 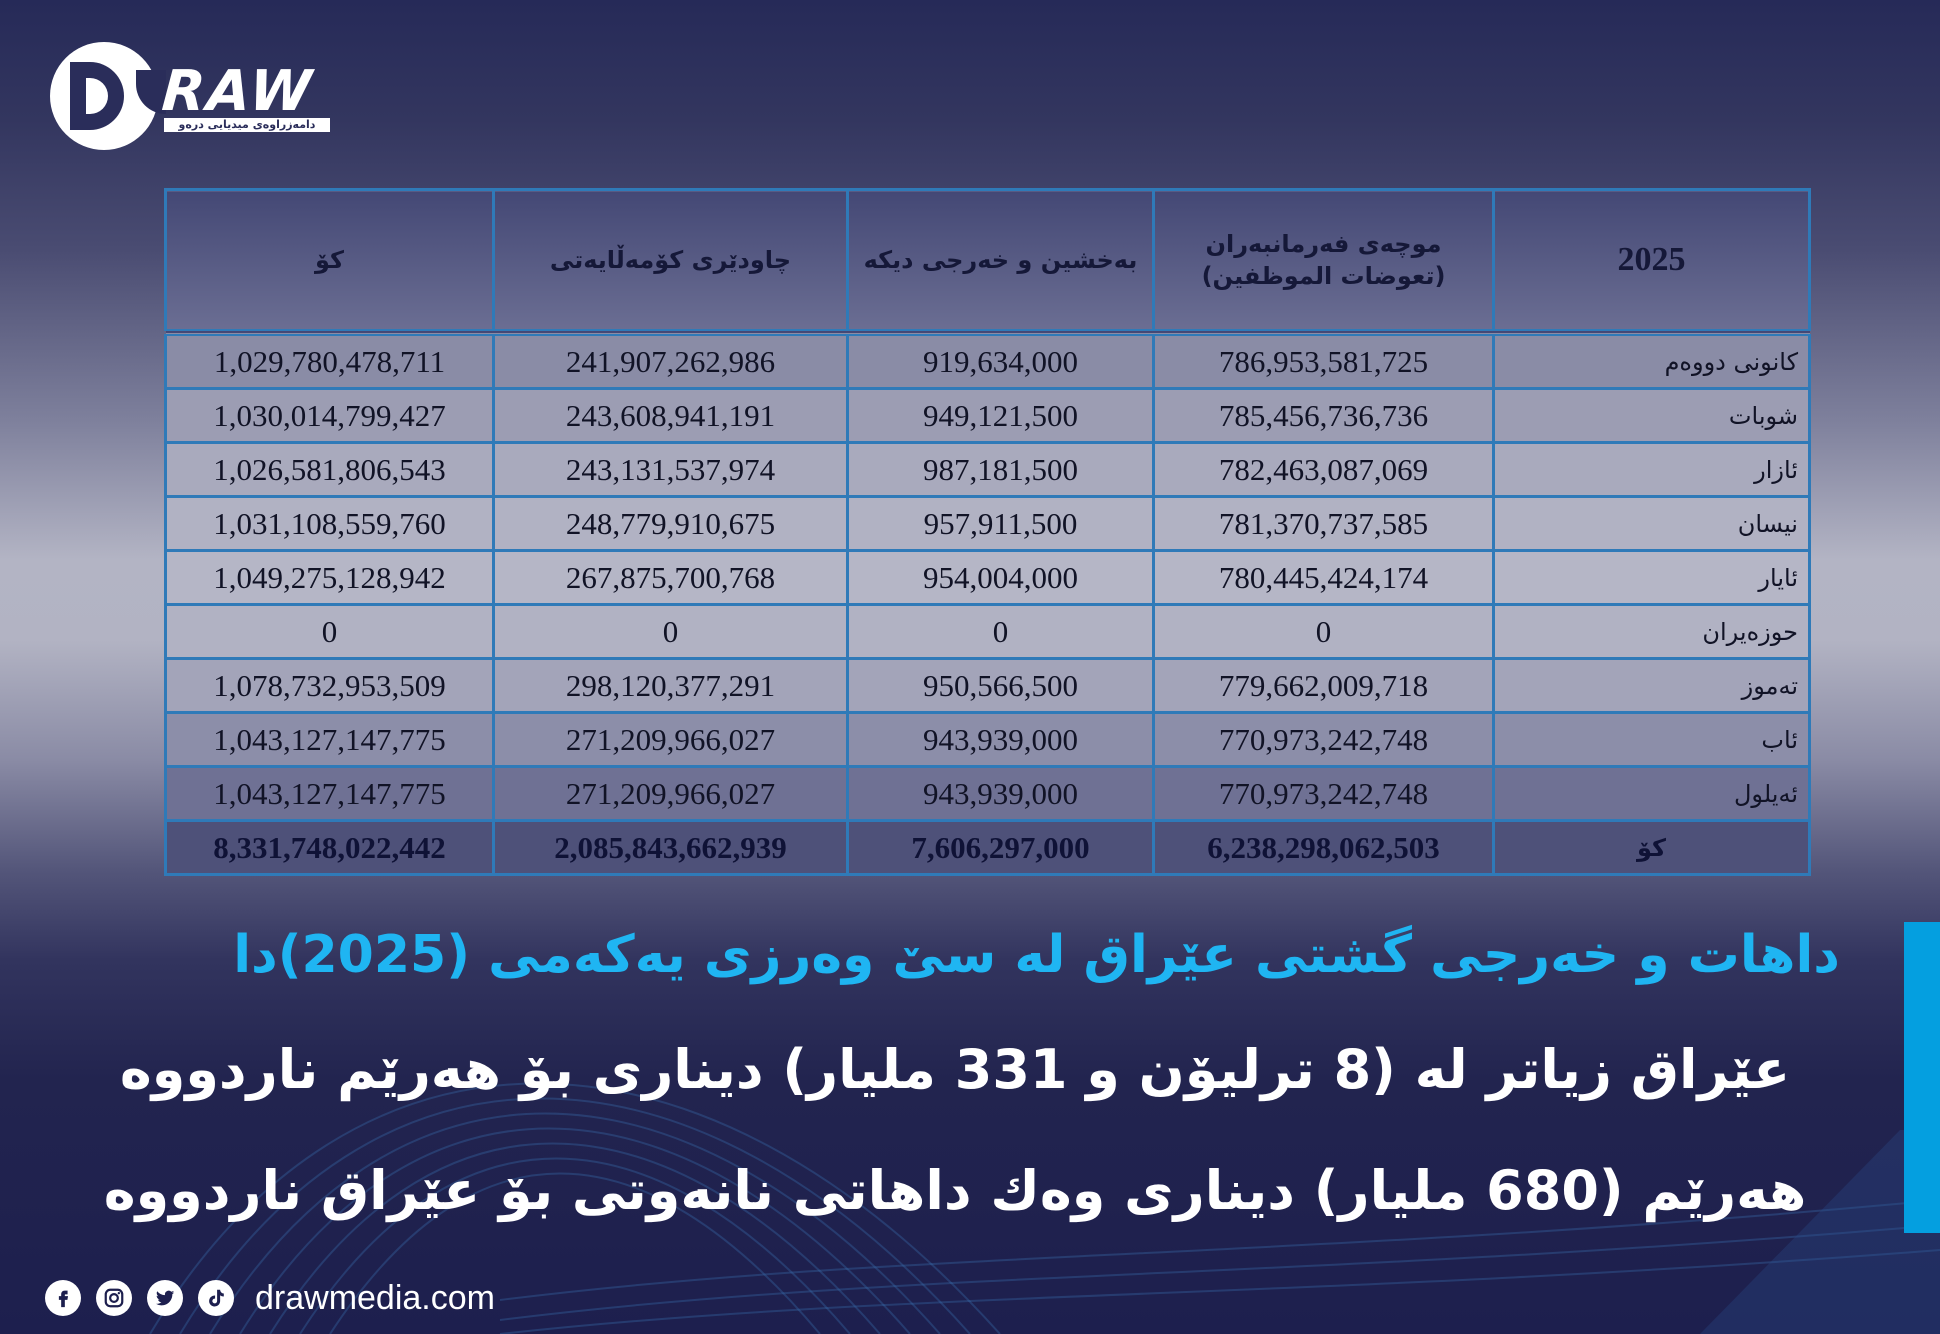 I want to click on cell-grants: 957,911,500, so click(x=1000, y=523).